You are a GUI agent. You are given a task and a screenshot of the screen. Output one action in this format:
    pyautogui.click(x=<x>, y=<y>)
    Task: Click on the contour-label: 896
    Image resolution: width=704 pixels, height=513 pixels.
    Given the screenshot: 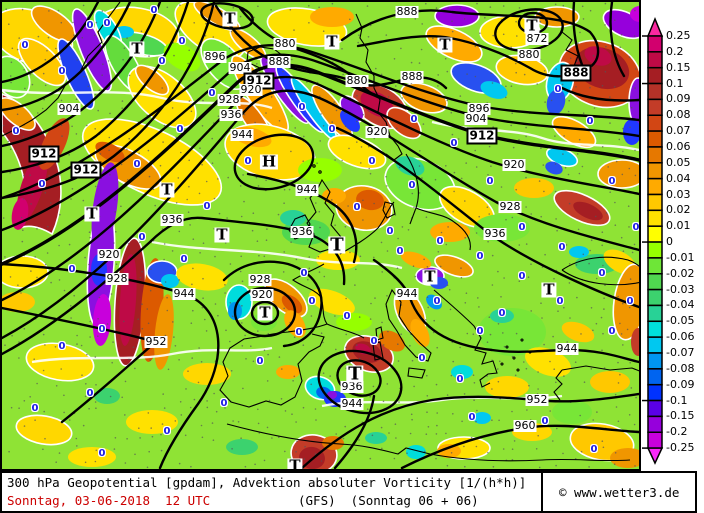 What is the action you would take?
    pyautogui.click(x=215, y=56)
    